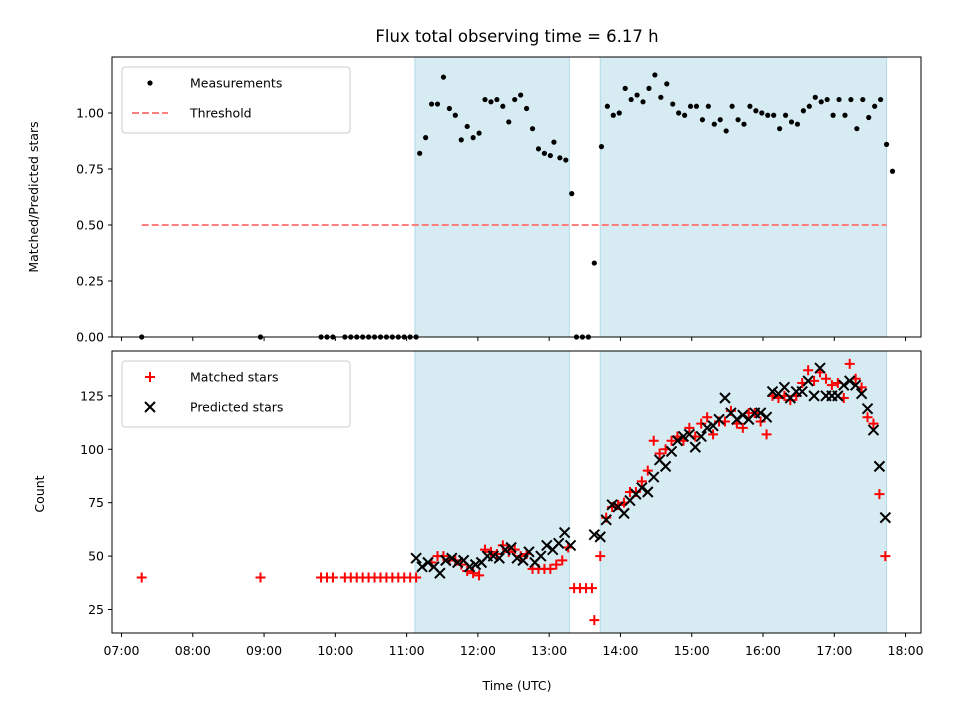  I want to click on xtick-label: 10:00, so click(335, 650).